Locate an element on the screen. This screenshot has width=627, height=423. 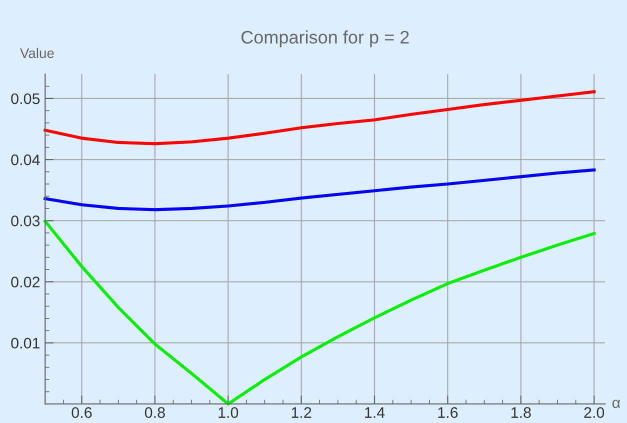
x-tick-label: 1.2 is located at coordinates (302, 412).